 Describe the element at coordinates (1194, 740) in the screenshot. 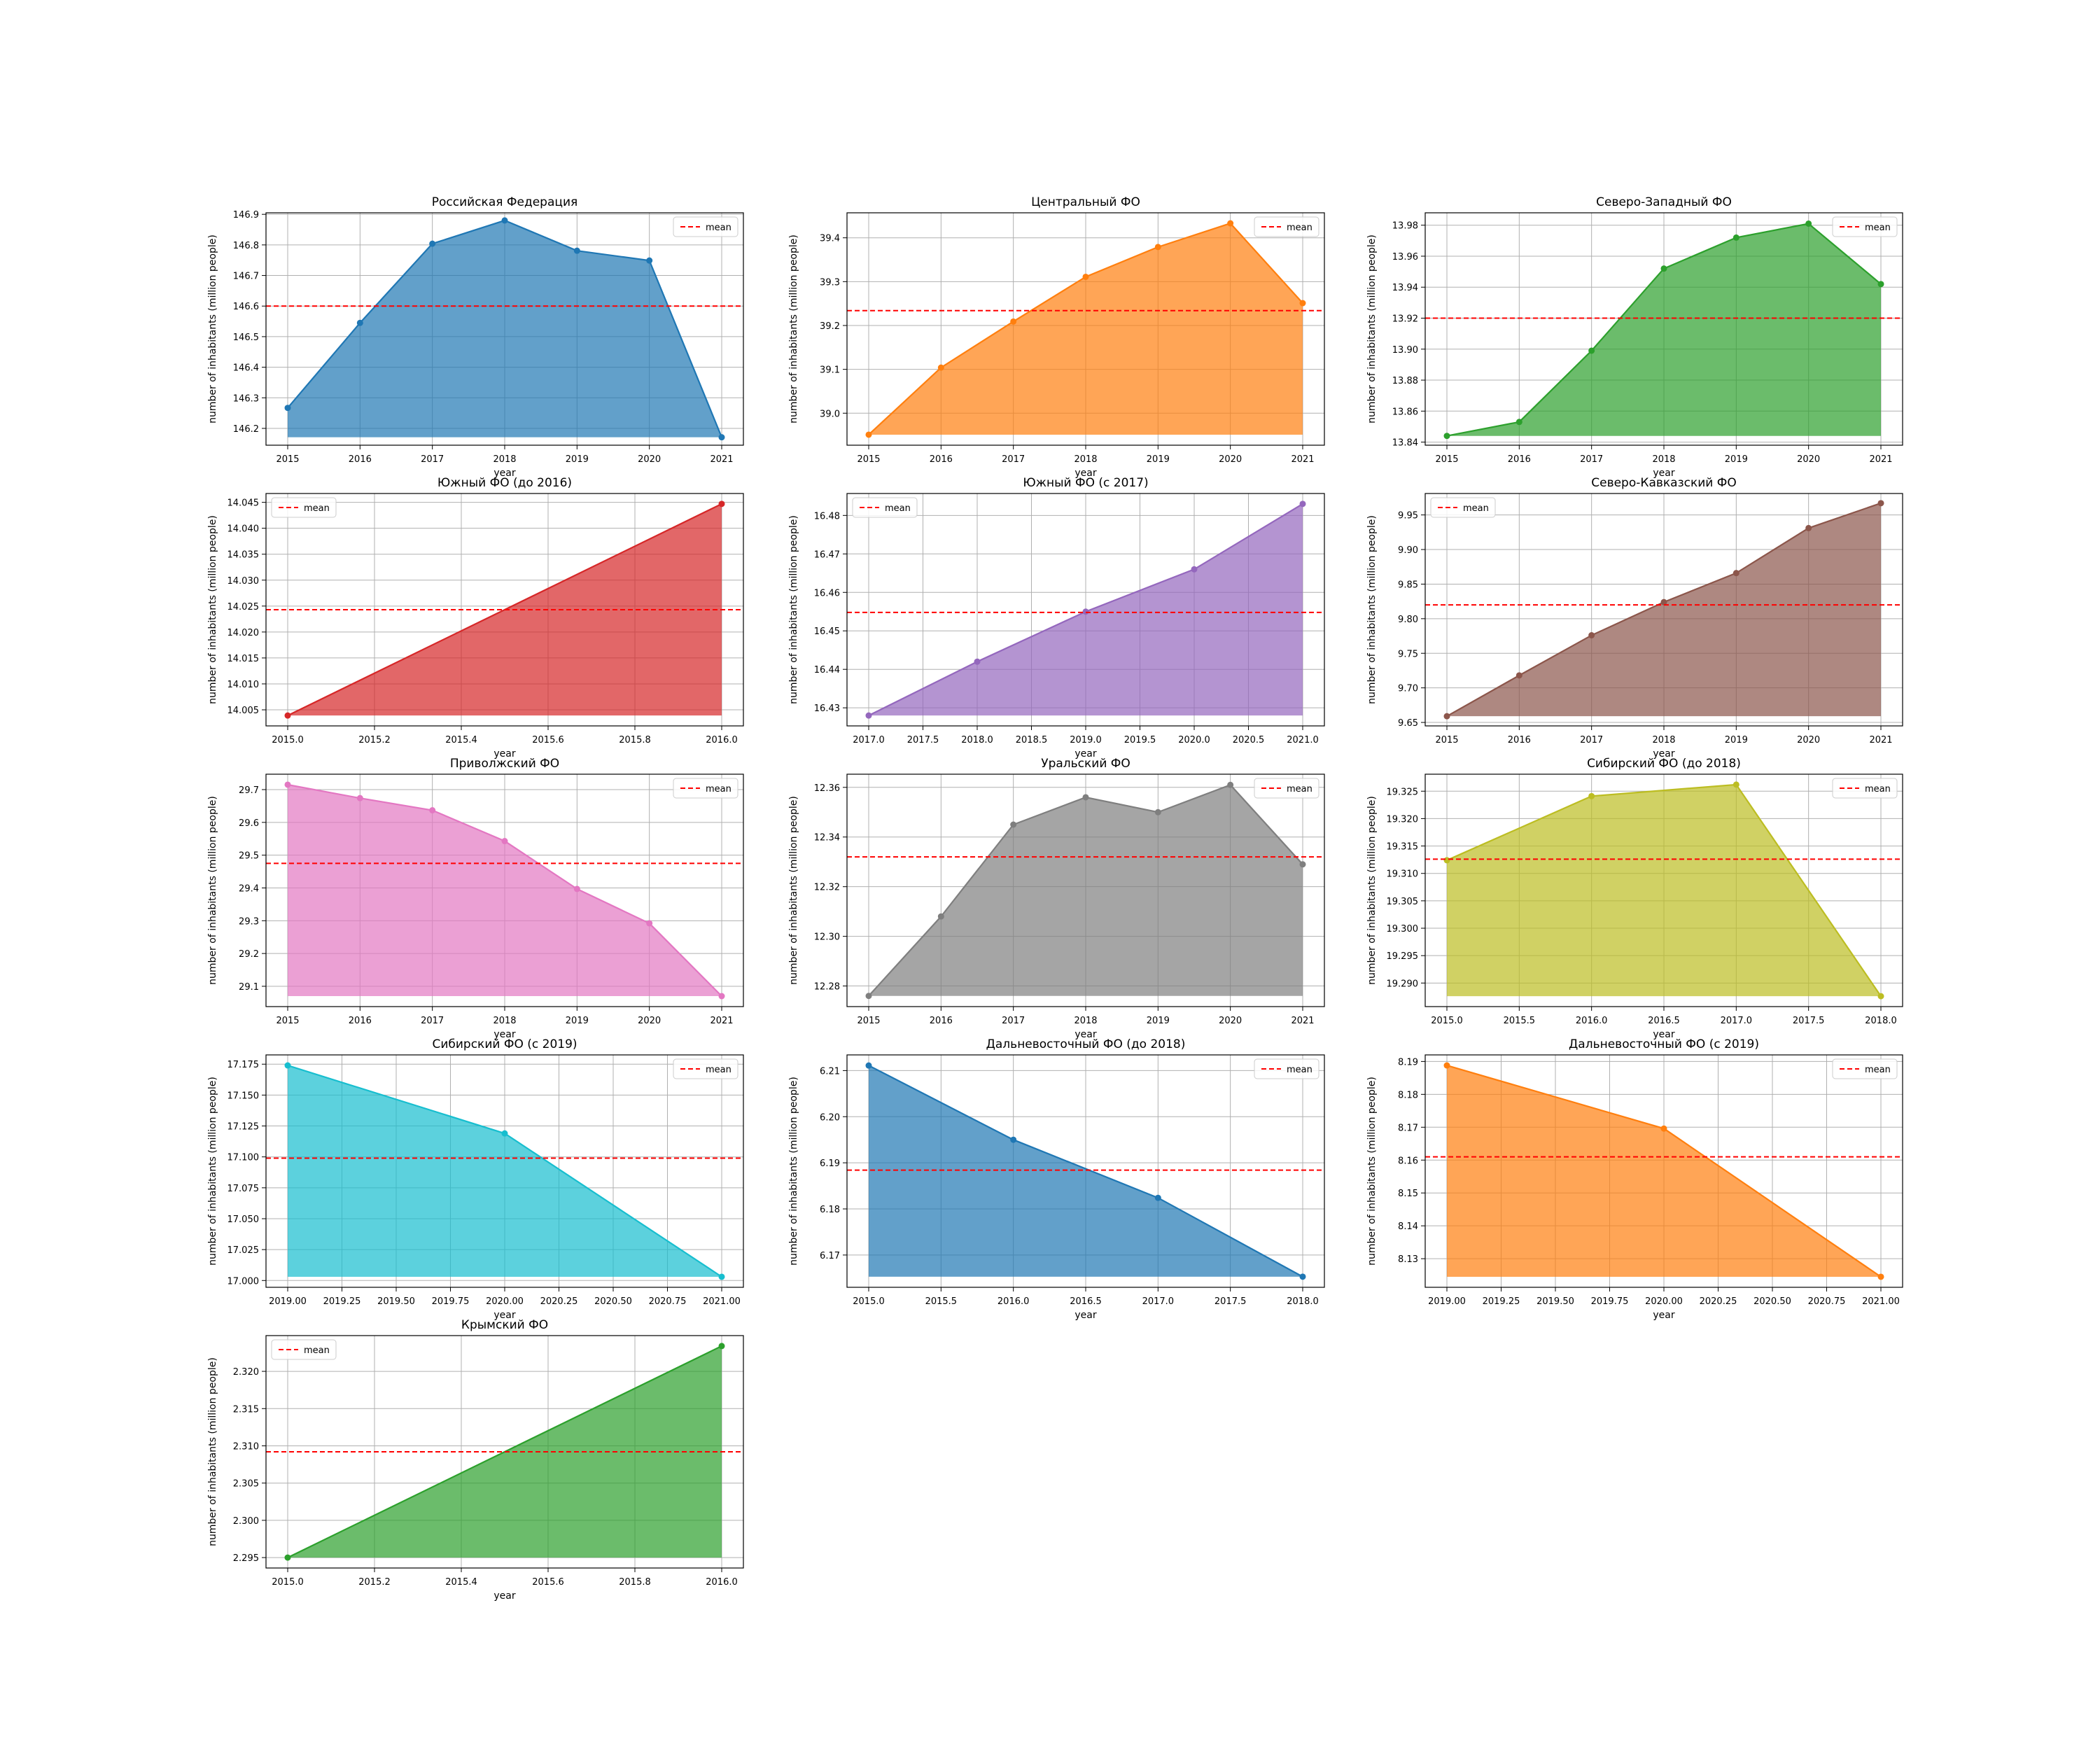

I see `x-tick-label: 2020.0` at that location.